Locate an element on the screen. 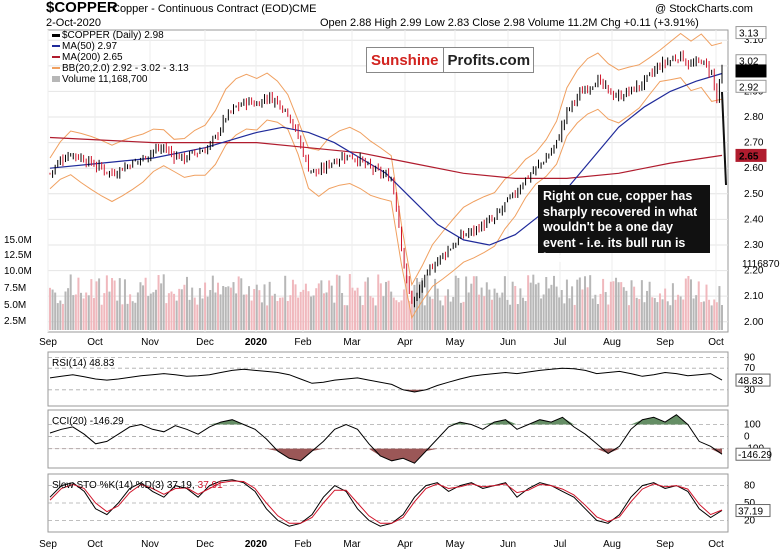 The width and height of the screenshot is (780, 552). panel-value-box is located at coordinates (753, 380).